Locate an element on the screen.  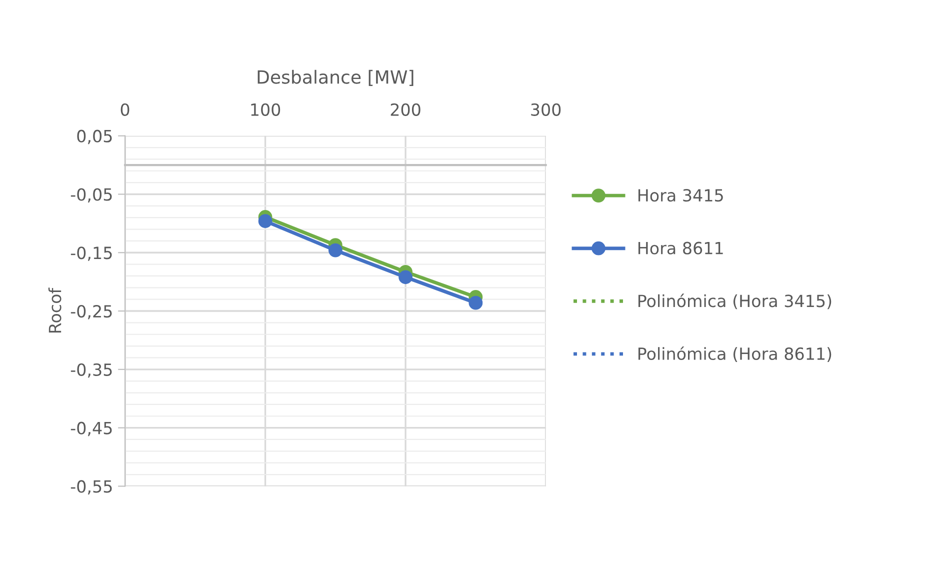
y-tick-label: 0,05 is located at coordinates (94, 137).